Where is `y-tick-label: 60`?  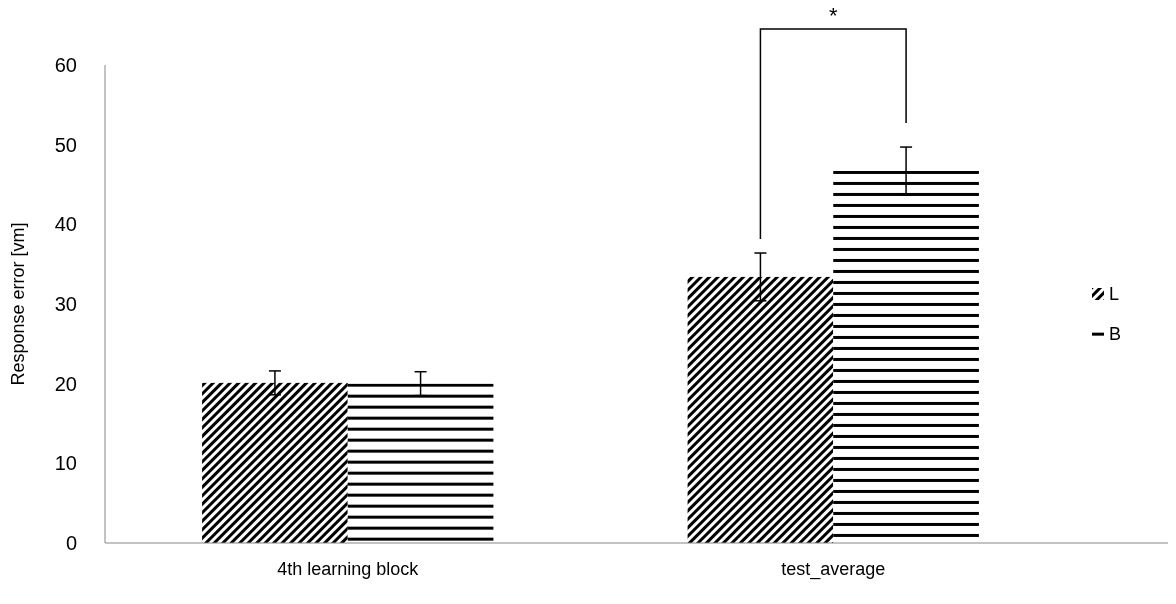
y-tick-label: 60 is located at coordinates (65, 65).